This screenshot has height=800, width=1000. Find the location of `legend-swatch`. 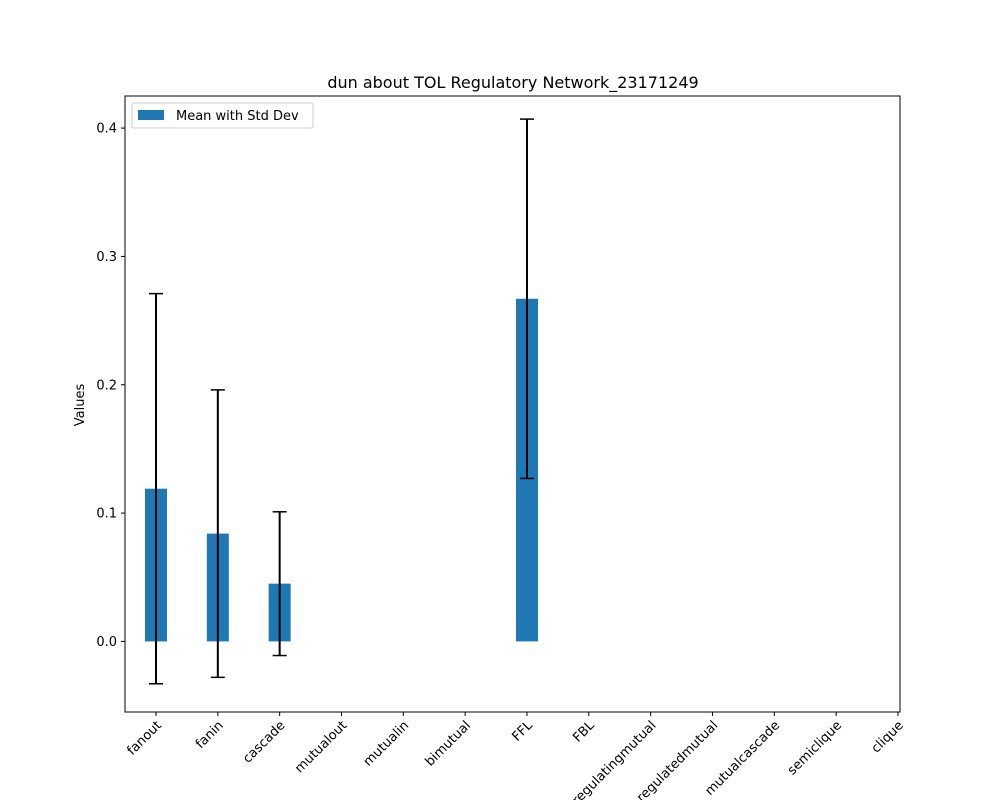

legend-swatch is located at coordinates (151, 115).